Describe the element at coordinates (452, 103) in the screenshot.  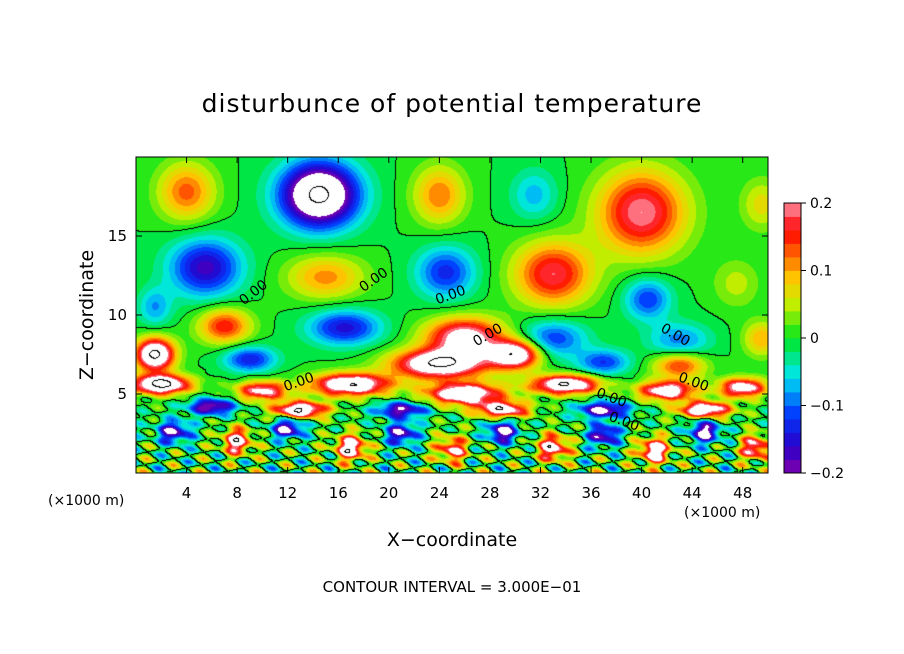
I see `chart-title: disturbunce of potential temperature` at that location.